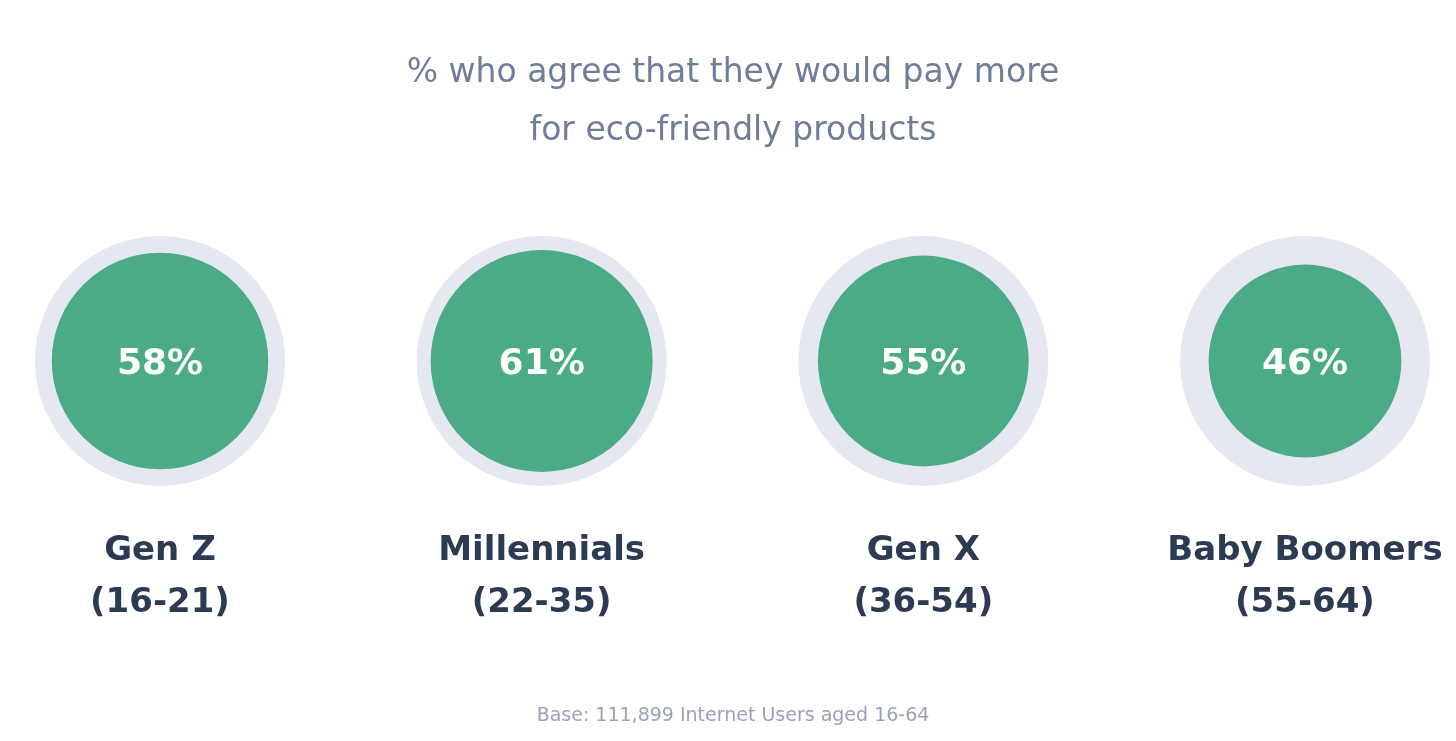 This screenshot has width=1456, height=741. I want to click on text: Base: 111,899 Internet Users aged 16-64, so click(733, 714).